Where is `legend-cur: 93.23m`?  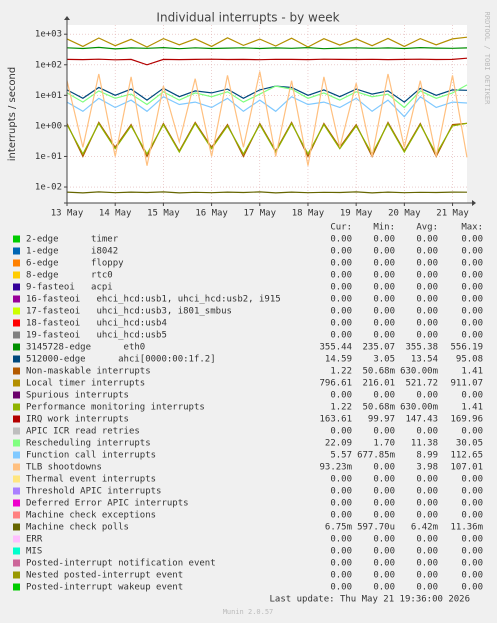
legend-cur: 93.23m is located at coordinates (335, 468).